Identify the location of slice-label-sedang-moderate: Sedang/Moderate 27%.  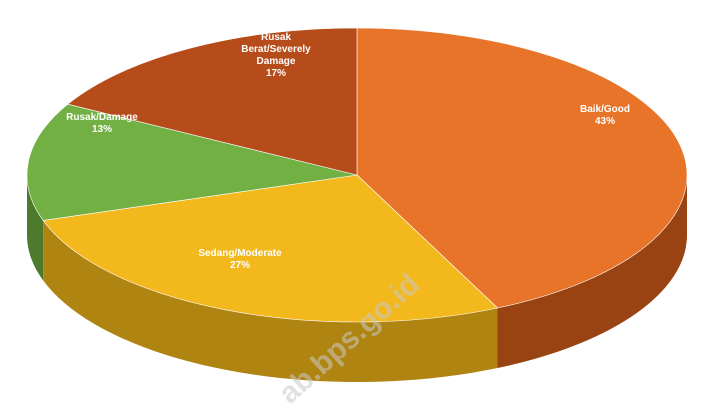
(240, 259).